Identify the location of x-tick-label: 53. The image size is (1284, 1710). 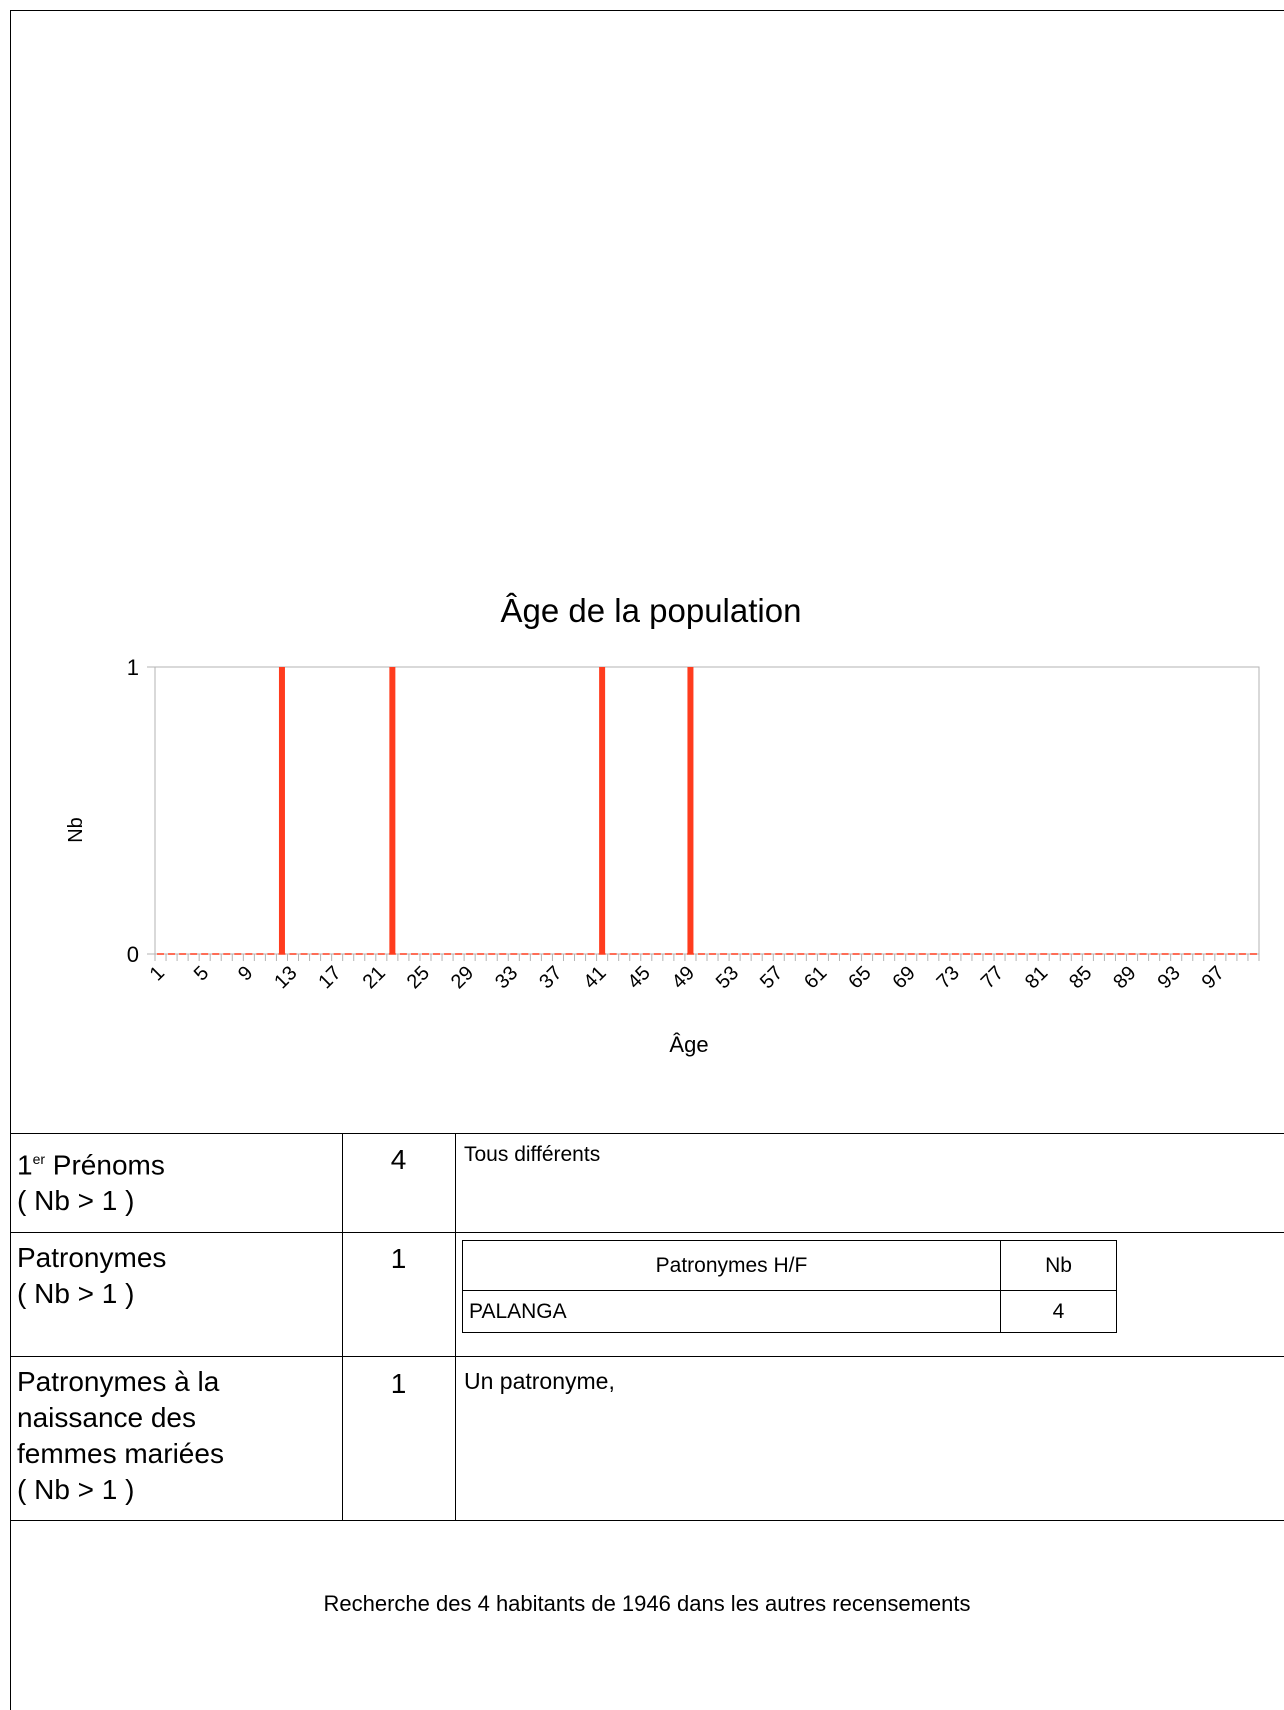
(727, 977).